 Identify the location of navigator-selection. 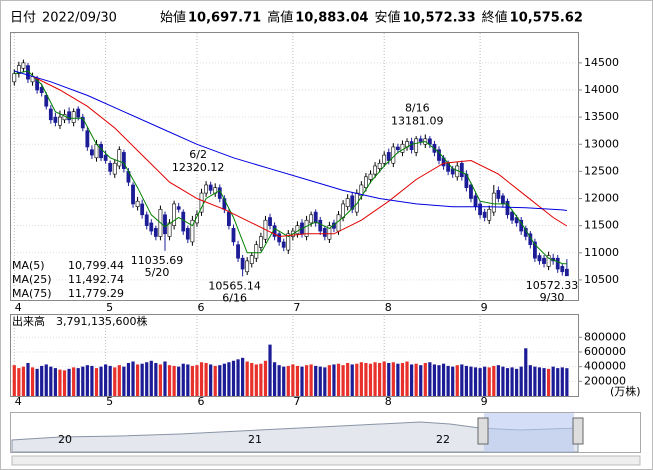
(529, 432).